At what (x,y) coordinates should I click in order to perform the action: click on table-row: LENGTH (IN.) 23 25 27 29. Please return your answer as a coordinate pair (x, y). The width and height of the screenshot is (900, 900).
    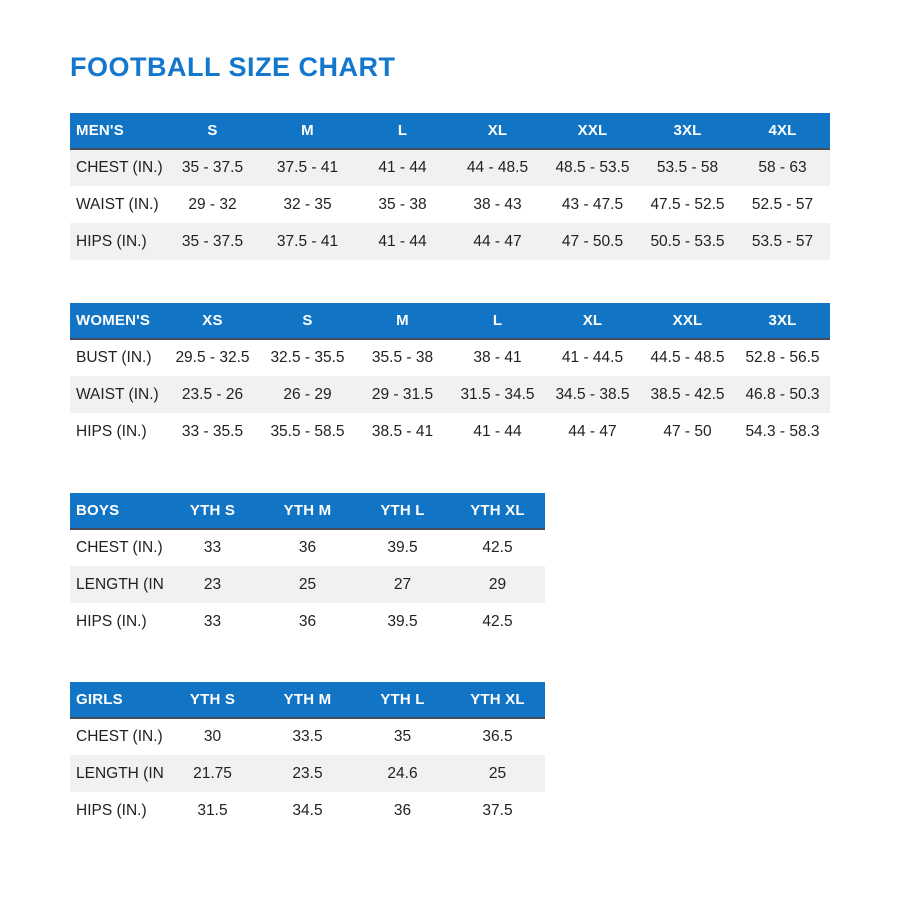
    Looking at the image, I should click on (307, 584).